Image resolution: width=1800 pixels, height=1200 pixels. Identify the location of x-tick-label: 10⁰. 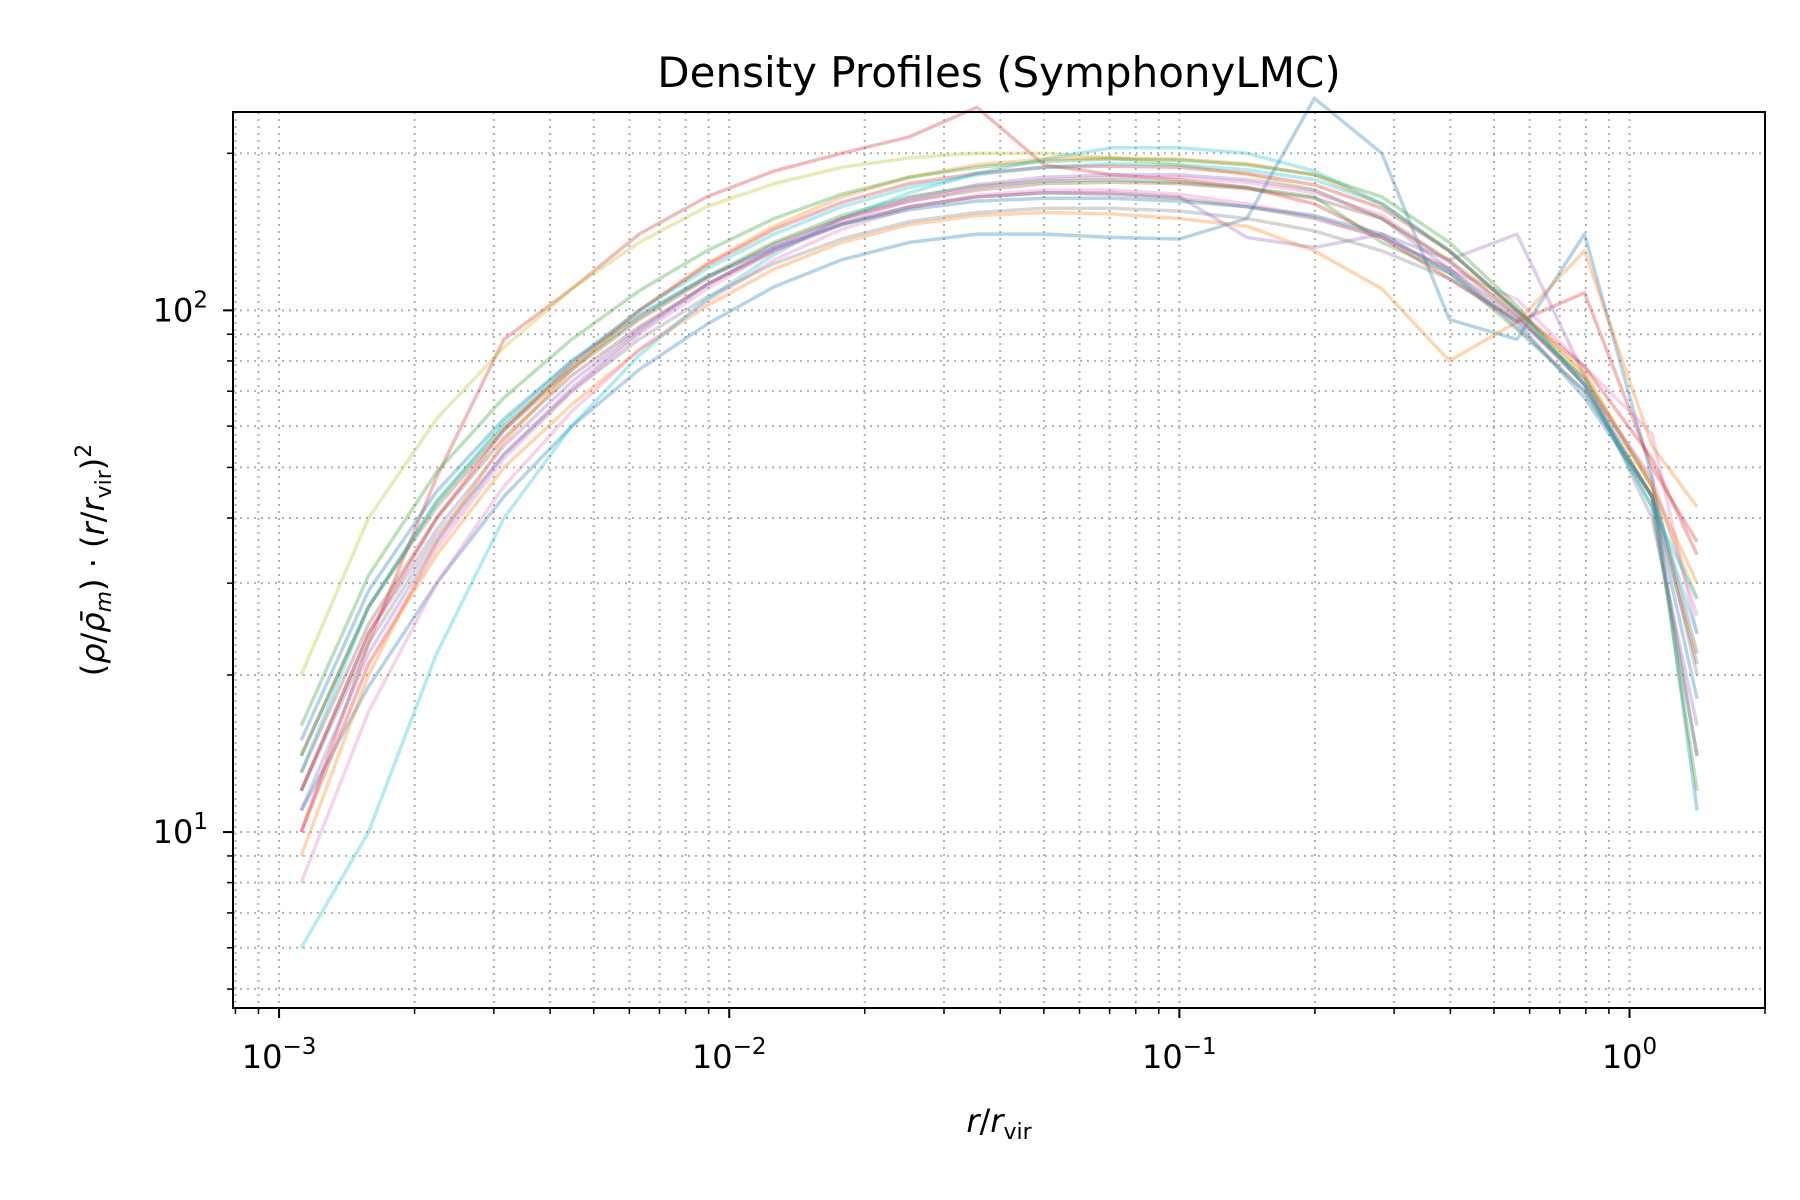
(1629, 1055).